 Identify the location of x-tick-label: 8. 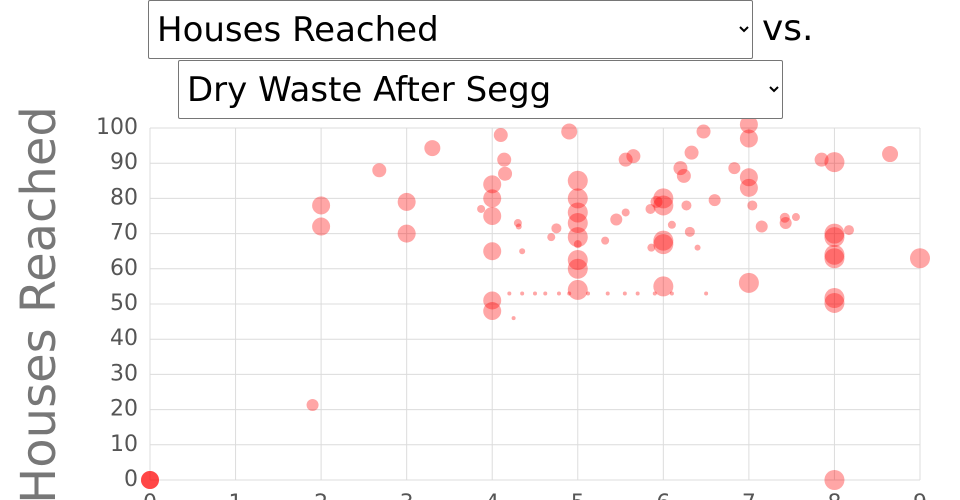
(834, 495).